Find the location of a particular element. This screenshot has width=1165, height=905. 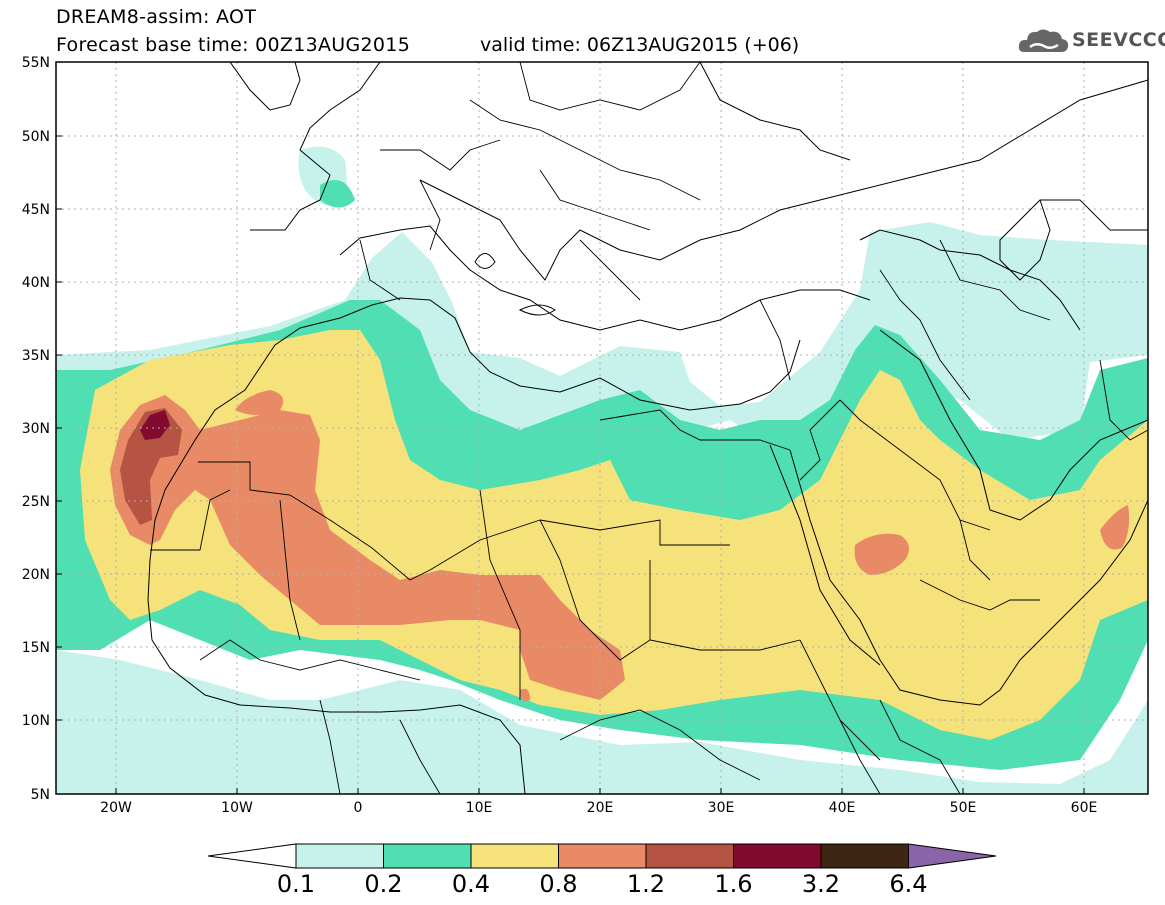

lon-label: 0 is located at coordinates (358, 808).